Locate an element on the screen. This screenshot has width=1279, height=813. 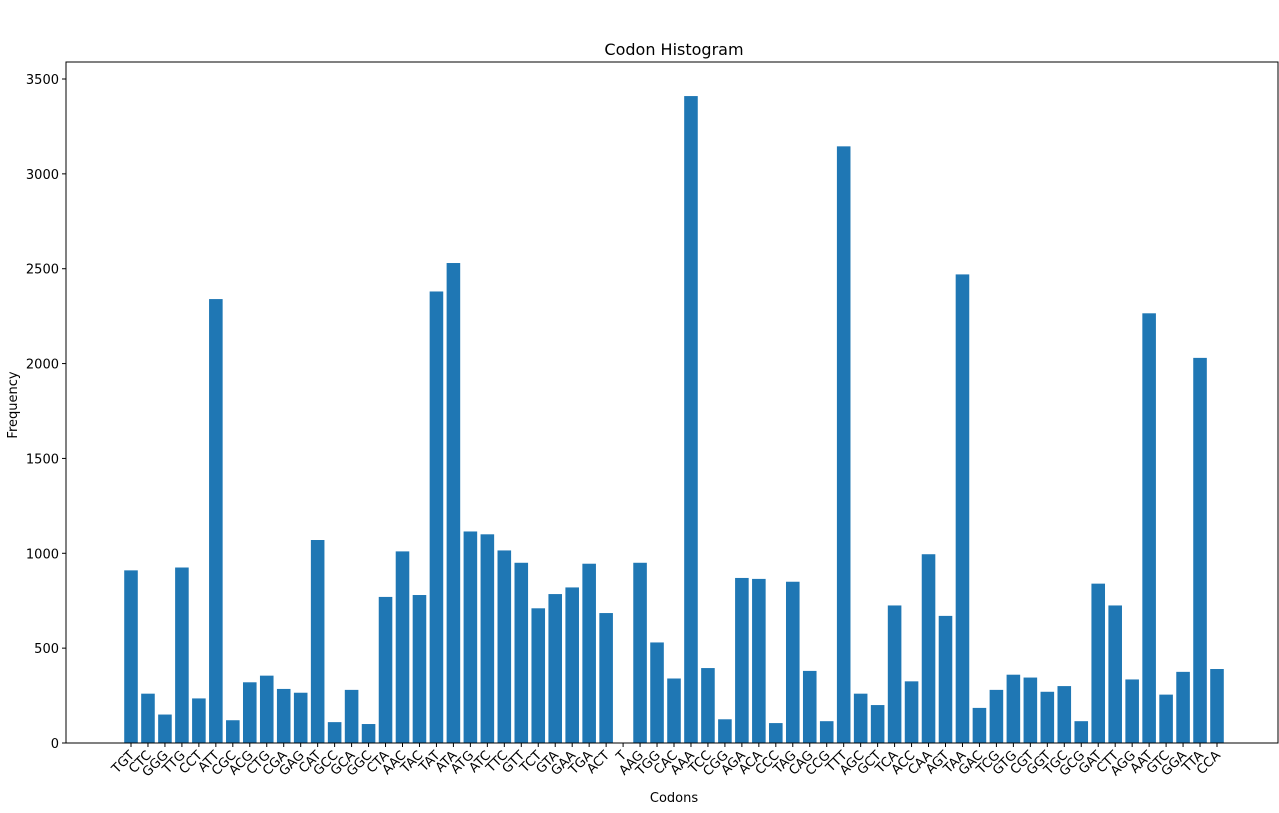
bar-gca is located at coordinates (351, 716).